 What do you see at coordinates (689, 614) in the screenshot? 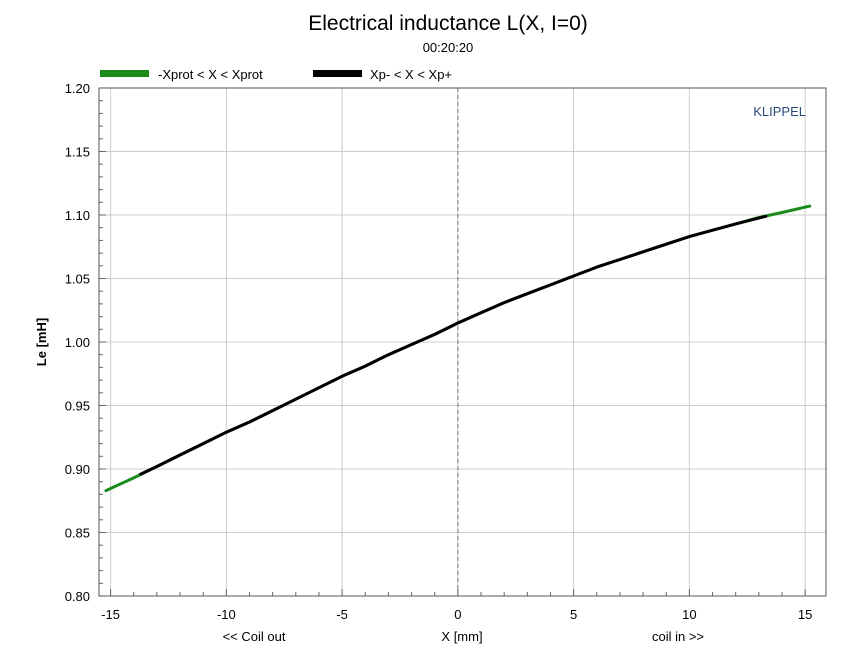
I see `x-tick-label: 10` at bounding box center [689, 614].